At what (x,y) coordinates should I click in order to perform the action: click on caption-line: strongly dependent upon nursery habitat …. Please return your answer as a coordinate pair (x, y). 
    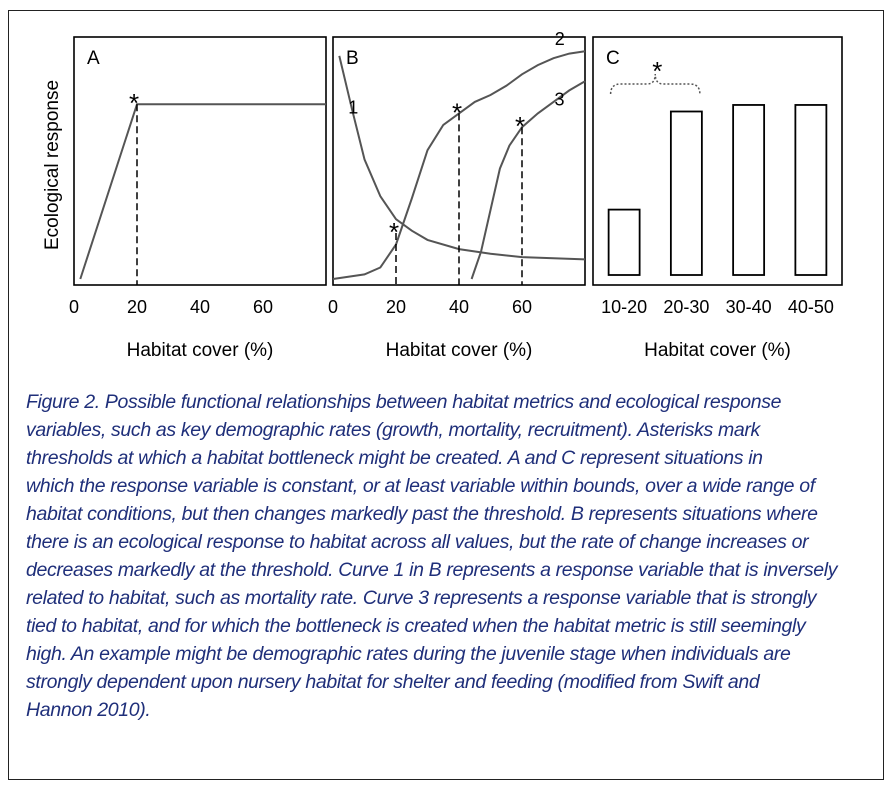
    Looking at the image, I should click on (393, 682).